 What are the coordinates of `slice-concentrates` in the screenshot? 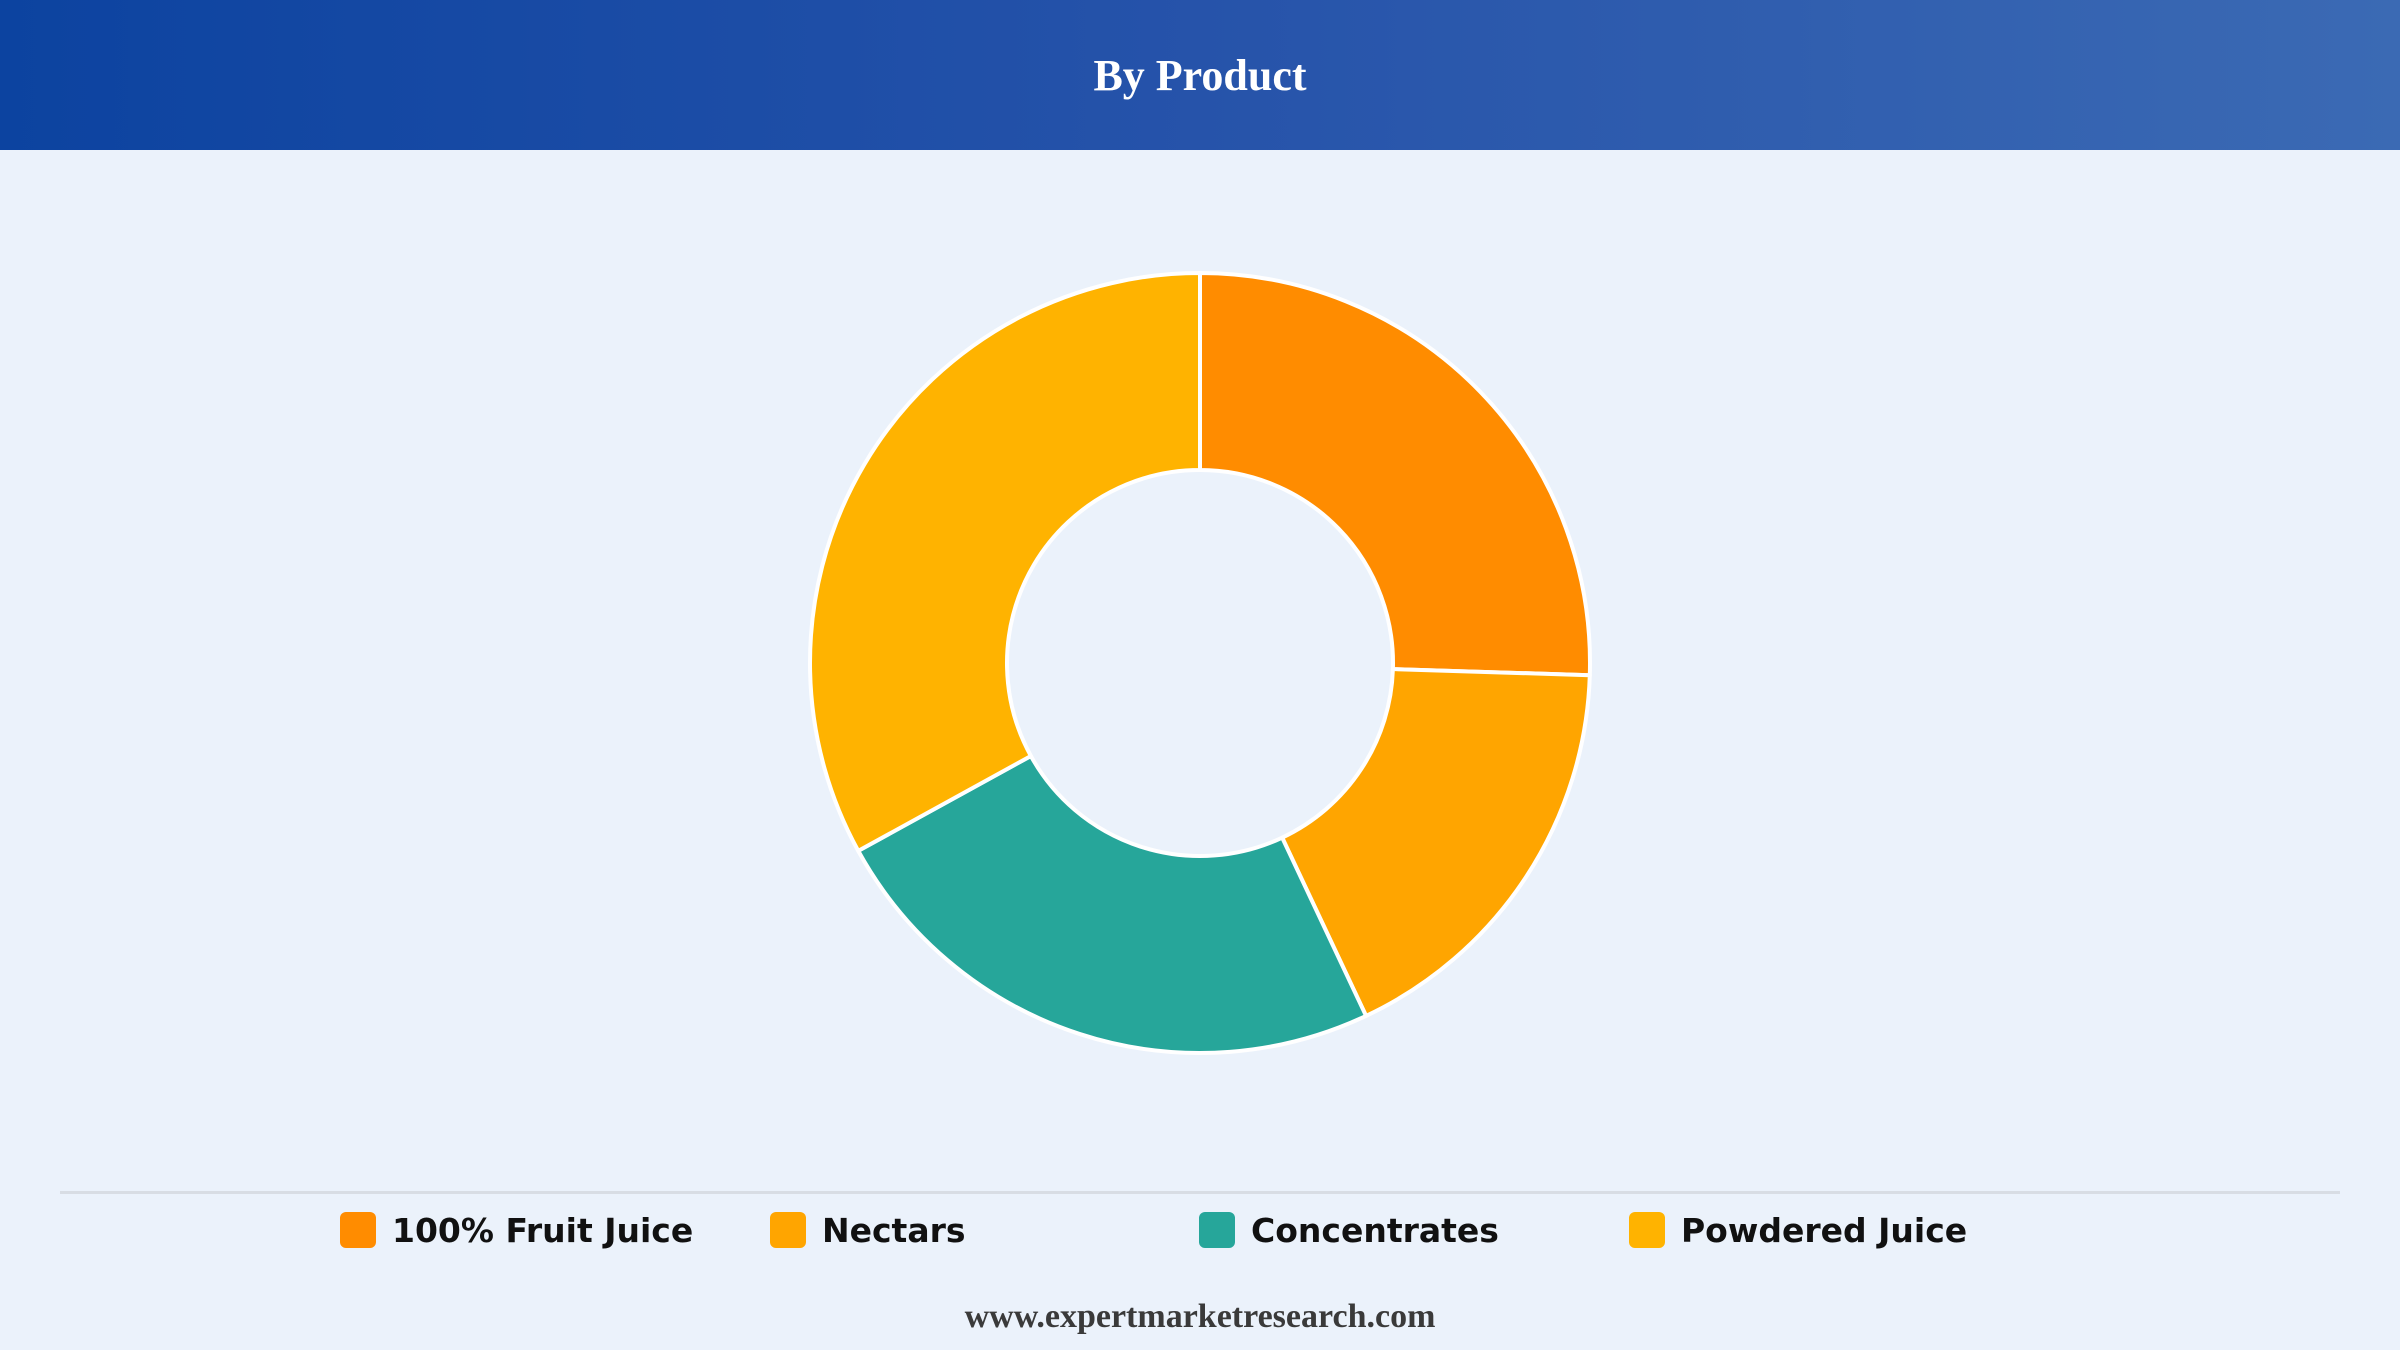 It's located at (1112, 904).